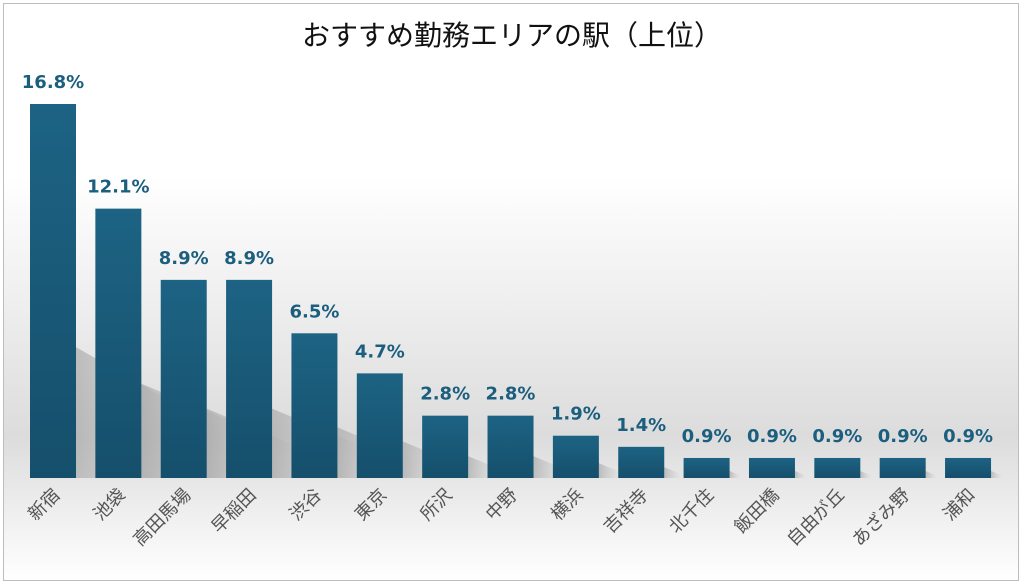  I want to click on bar-新宿, so click(53, 291).